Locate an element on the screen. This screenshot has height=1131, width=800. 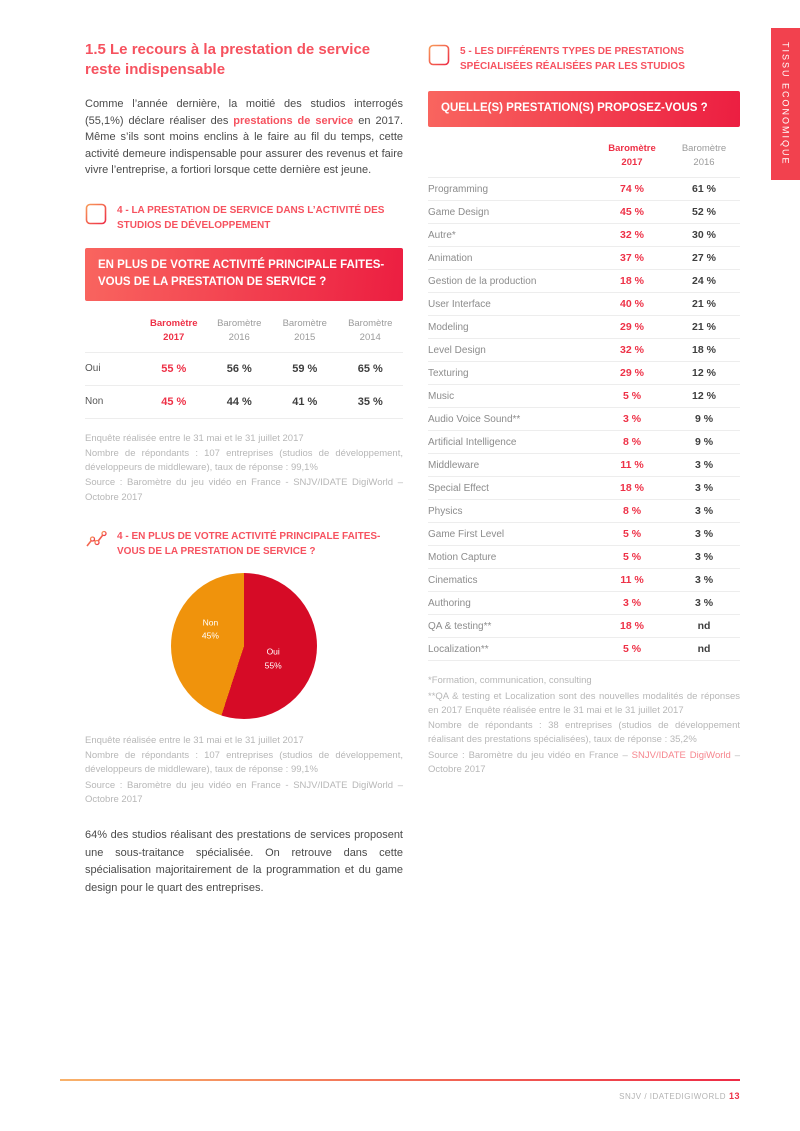
prestation-label: Programming is located at coordinates (458, 189).